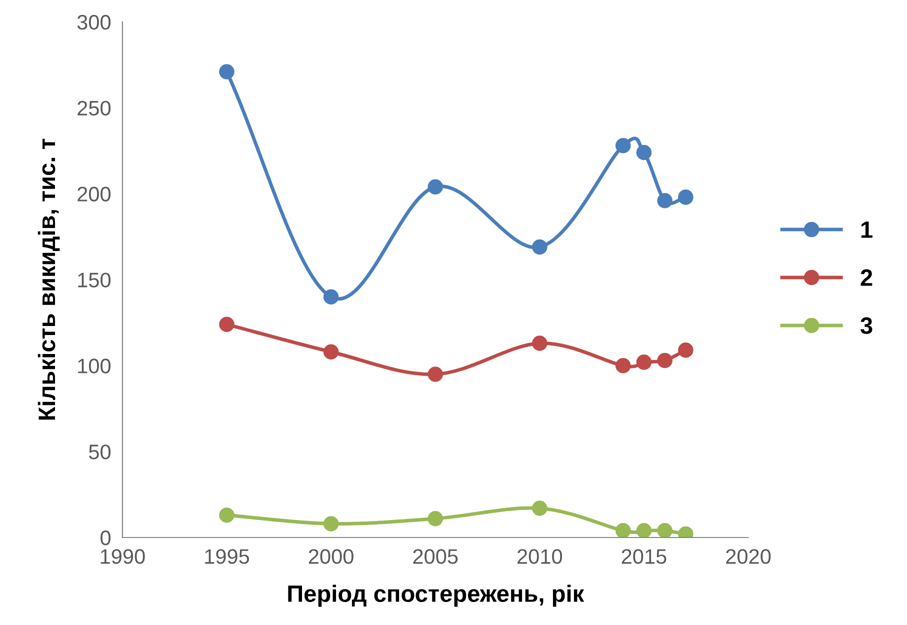 This screenshot has height=625, width=907. Describe the element at coordinates (94, 280) in the screenshot. I see `y-tick-label: 150` at that location.